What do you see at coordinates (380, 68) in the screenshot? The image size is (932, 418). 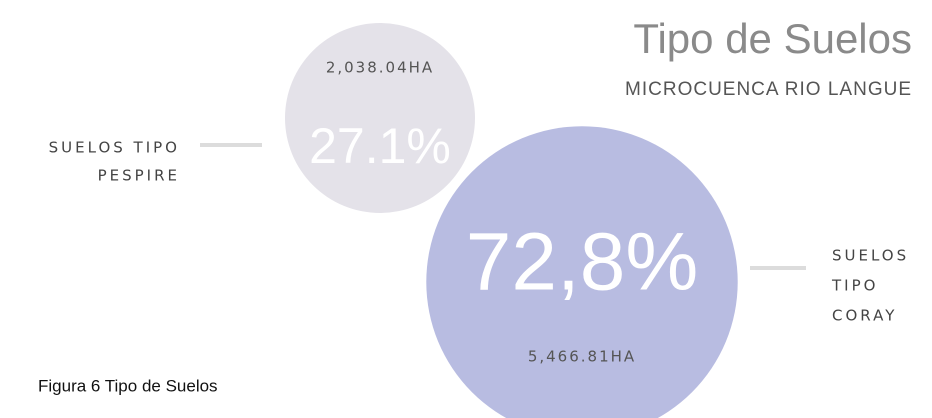 I see `area-label: 2,038.04HA` at bounding box center [380, 68].